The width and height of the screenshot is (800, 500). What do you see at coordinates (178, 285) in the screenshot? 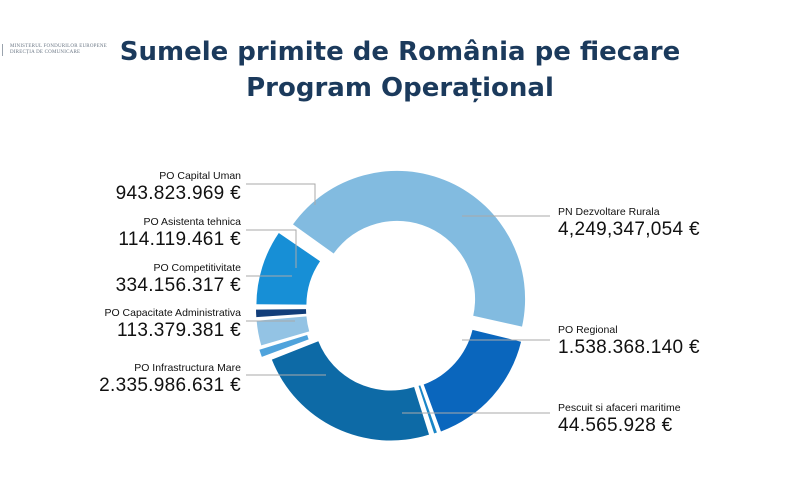
I see `slice-value: 334.156.317 €` at bounding box center [178, 285].